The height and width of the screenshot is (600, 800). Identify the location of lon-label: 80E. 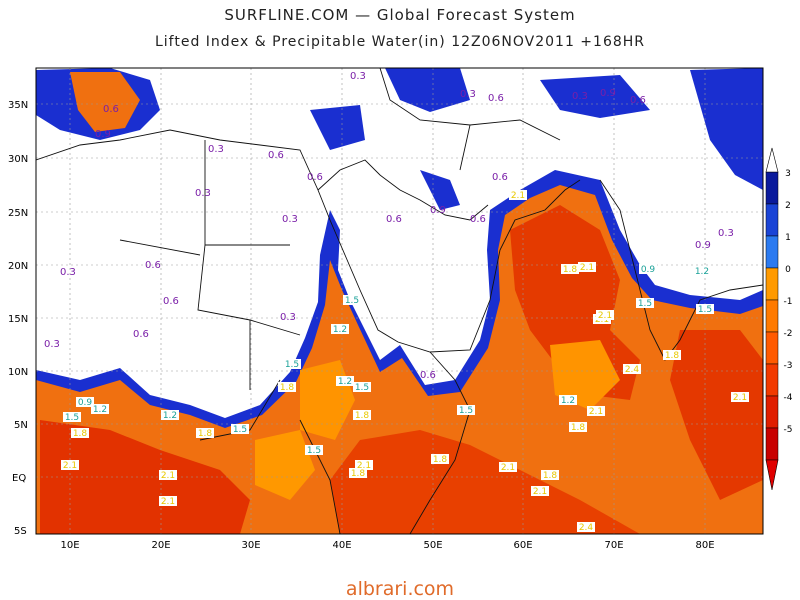
(704, 545).